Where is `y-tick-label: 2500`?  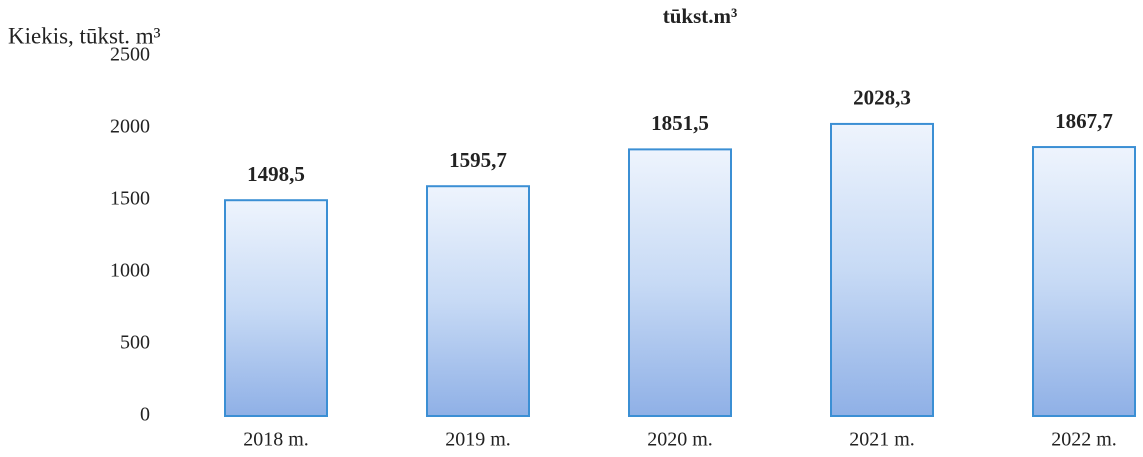 y-tick-label: 2500 is located at coordinates (130, 55).